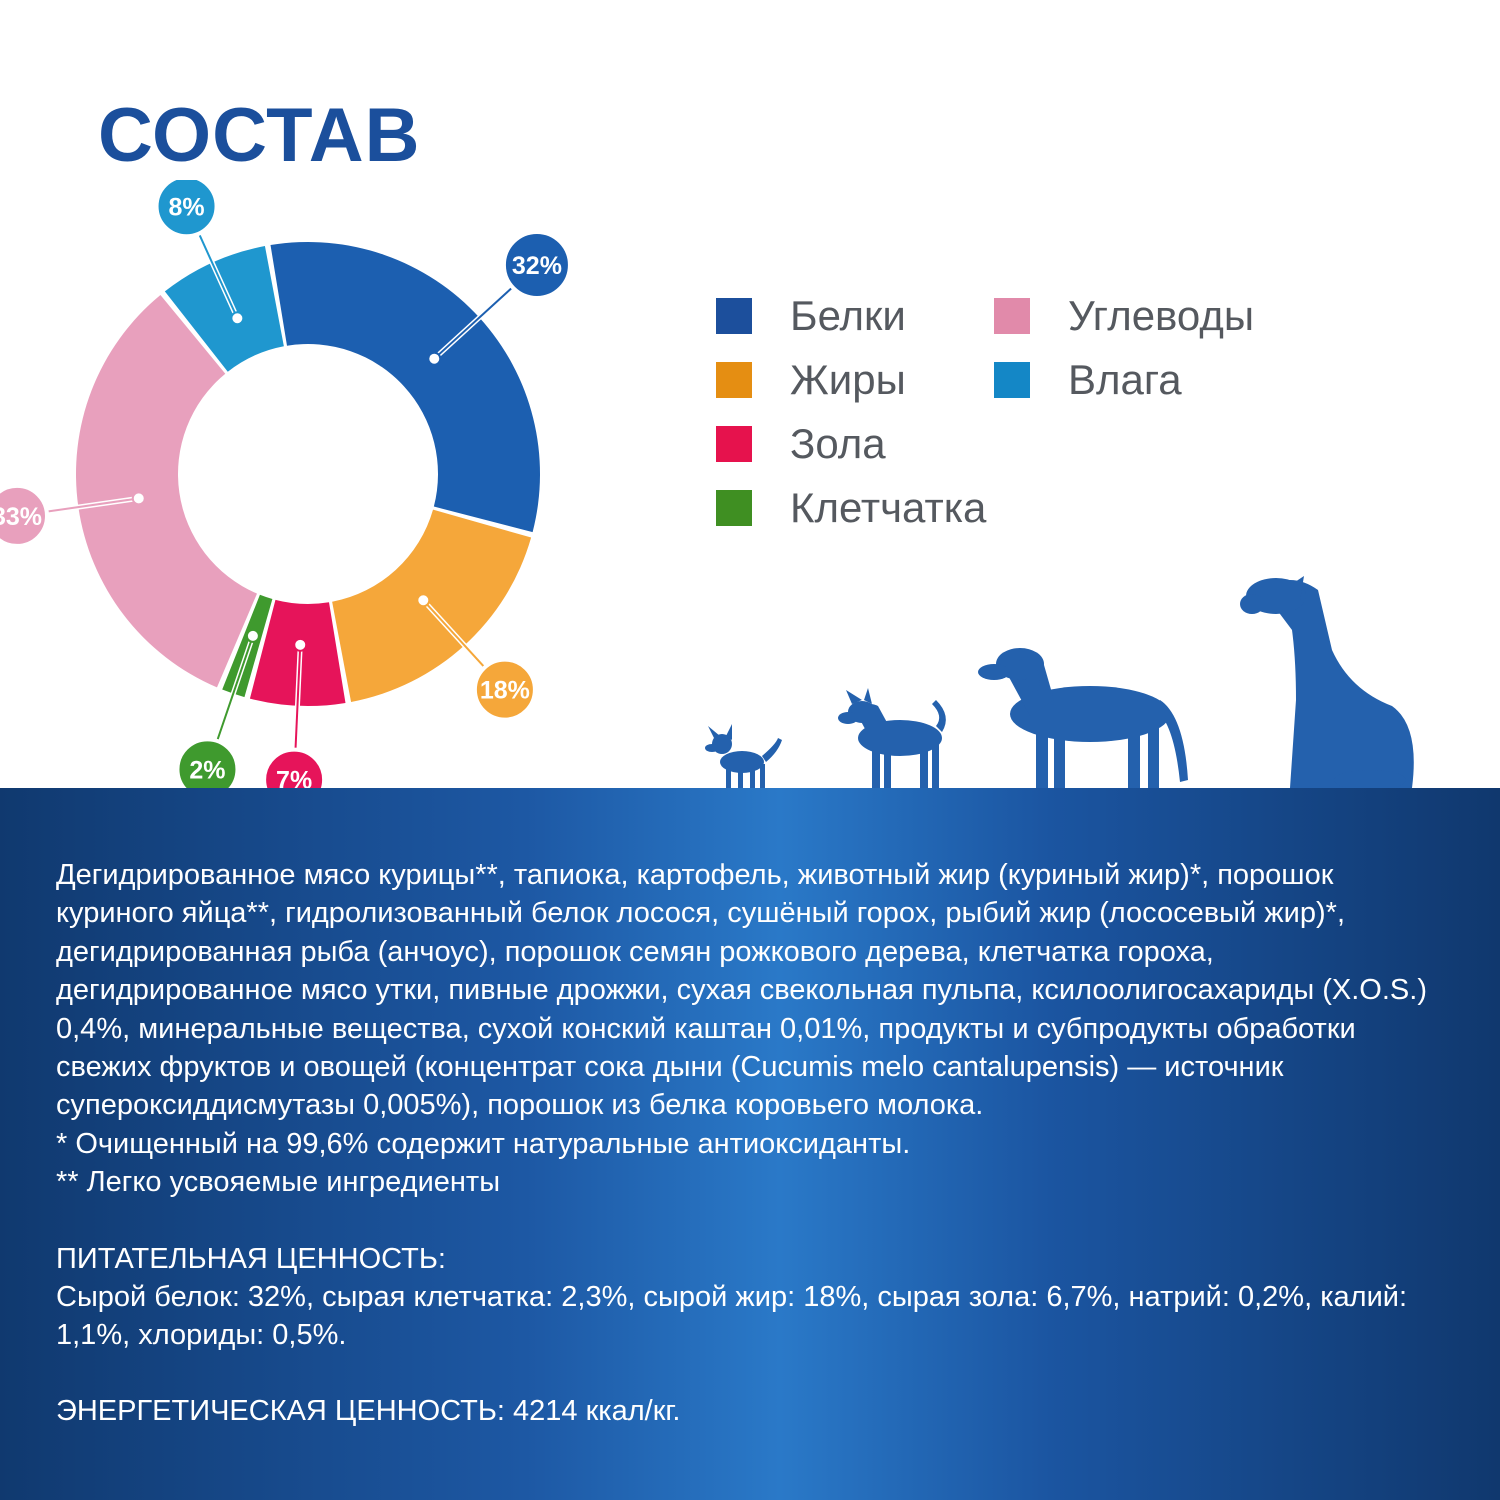 This screenshot has height=1500, width=1500. What do you see at coordinates (423, 600) in the screenshot?
I see `callout-anchor-fat` at bounding box center [423, 600].